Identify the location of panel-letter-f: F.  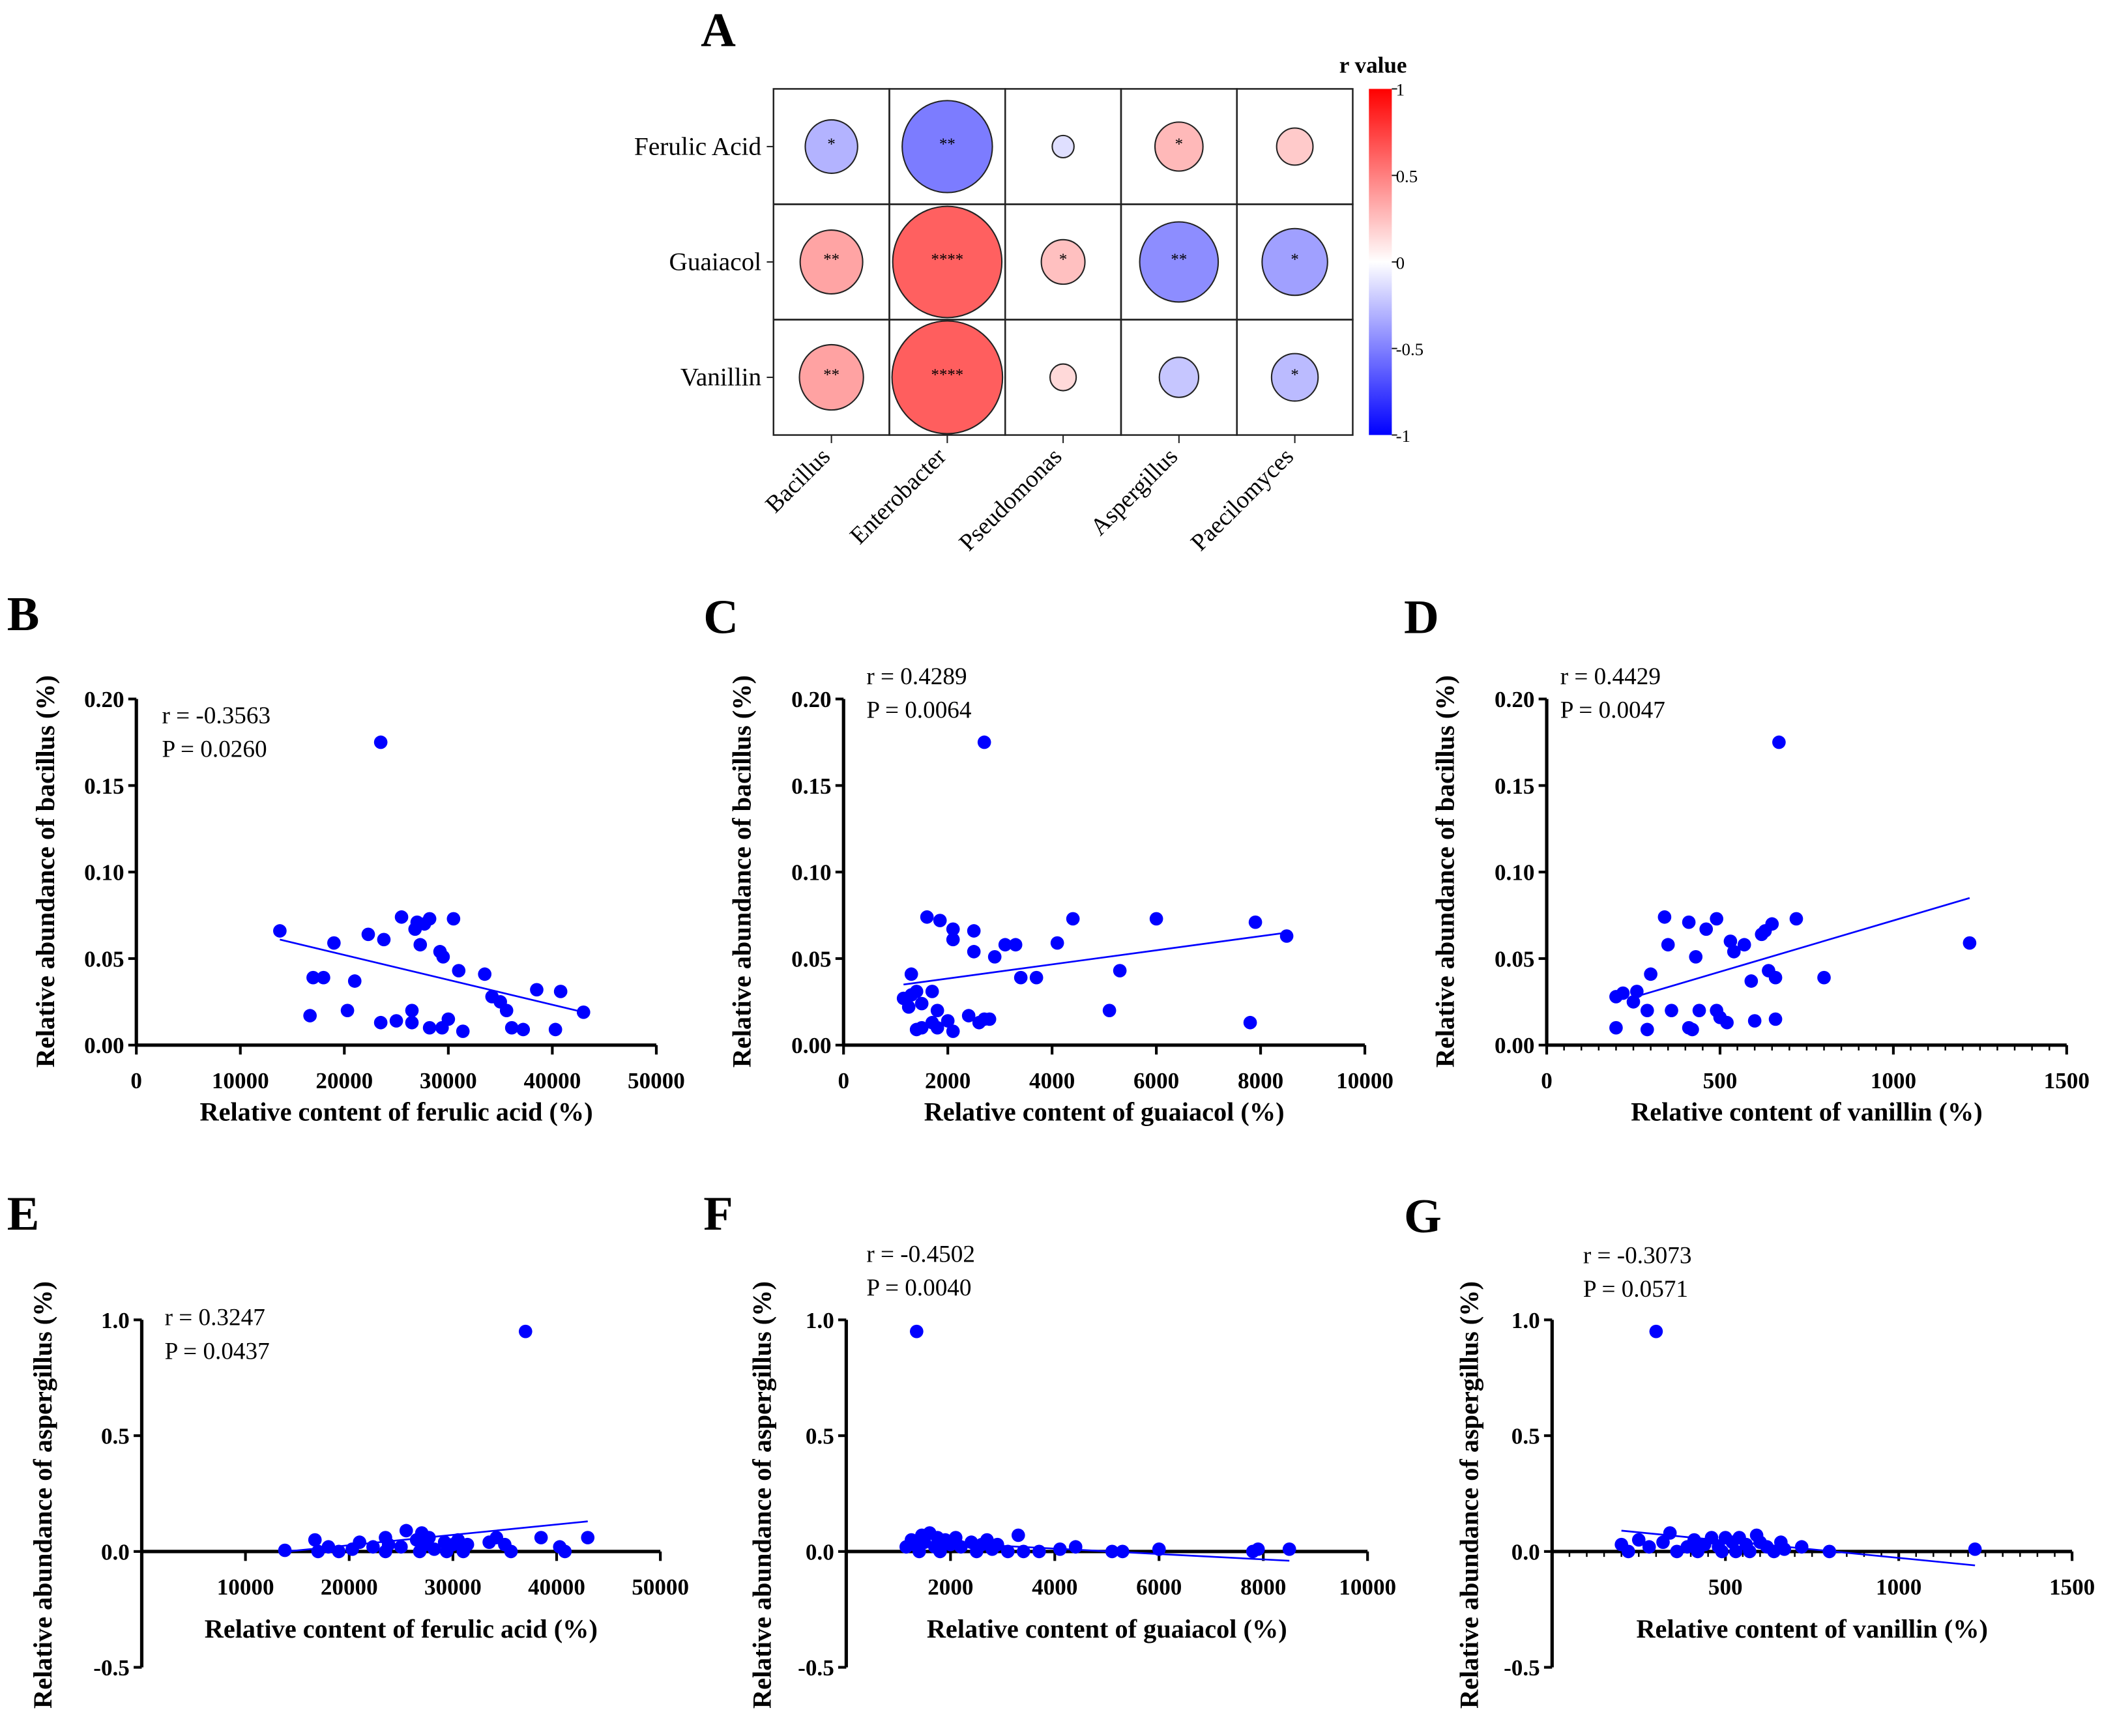
(718, 1214).